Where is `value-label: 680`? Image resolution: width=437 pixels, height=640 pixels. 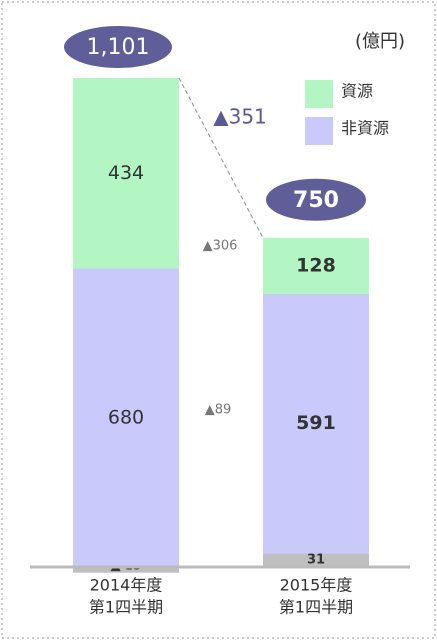 value-label: 680 is located at coordinates (126, 417).